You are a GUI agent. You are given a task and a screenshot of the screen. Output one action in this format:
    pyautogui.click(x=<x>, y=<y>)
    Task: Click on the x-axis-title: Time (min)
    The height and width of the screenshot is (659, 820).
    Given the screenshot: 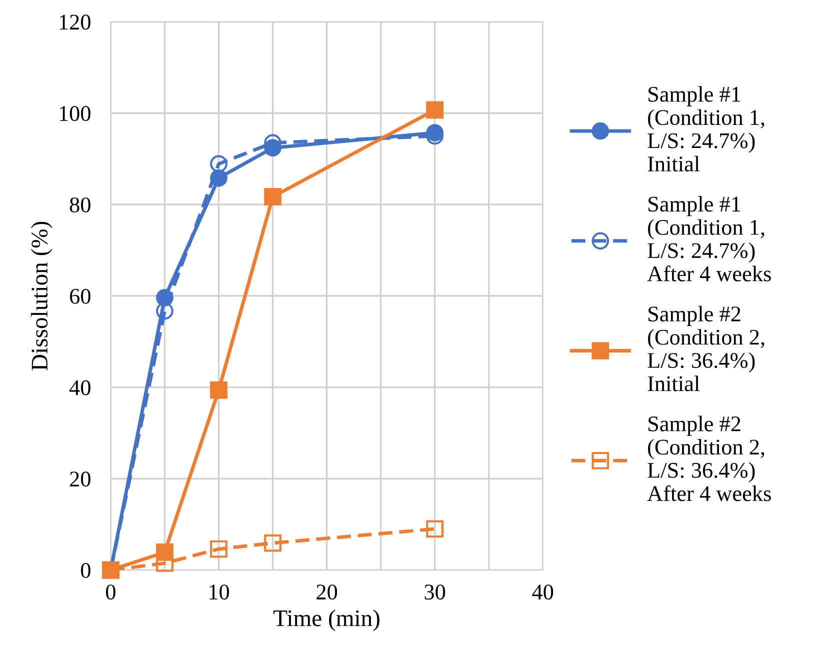 What is the action you would take?
    pyautogui.click(x=327, y=621)
    